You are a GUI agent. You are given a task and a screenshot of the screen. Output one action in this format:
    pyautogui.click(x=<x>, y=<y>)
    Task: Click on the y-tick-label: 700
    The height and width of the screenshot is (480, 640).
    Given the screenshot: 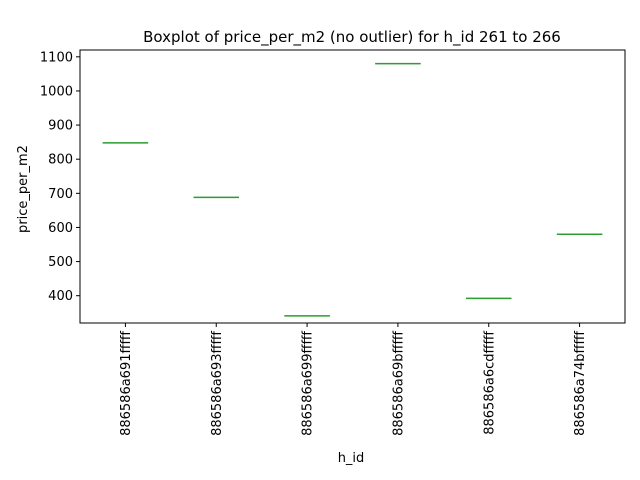 What is the action you would take?
    pyautogui.click(x=60, y=194)
    